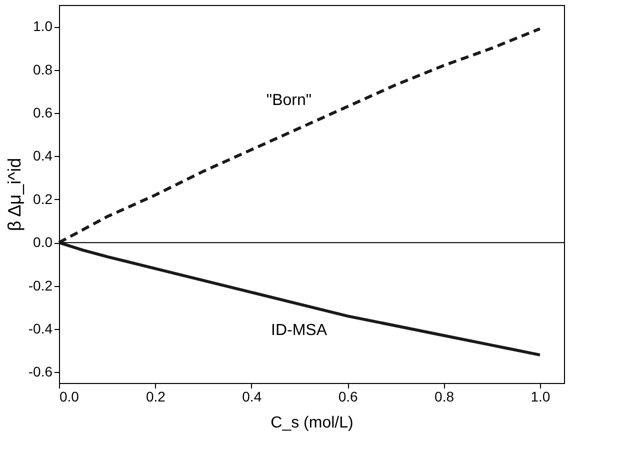 The height and width of the screenshot is (475, 634). What do you see at coordinates (299, 330) in the screenshot?
I see `annotation: ID-MSA` at bounding box center [299, 330].